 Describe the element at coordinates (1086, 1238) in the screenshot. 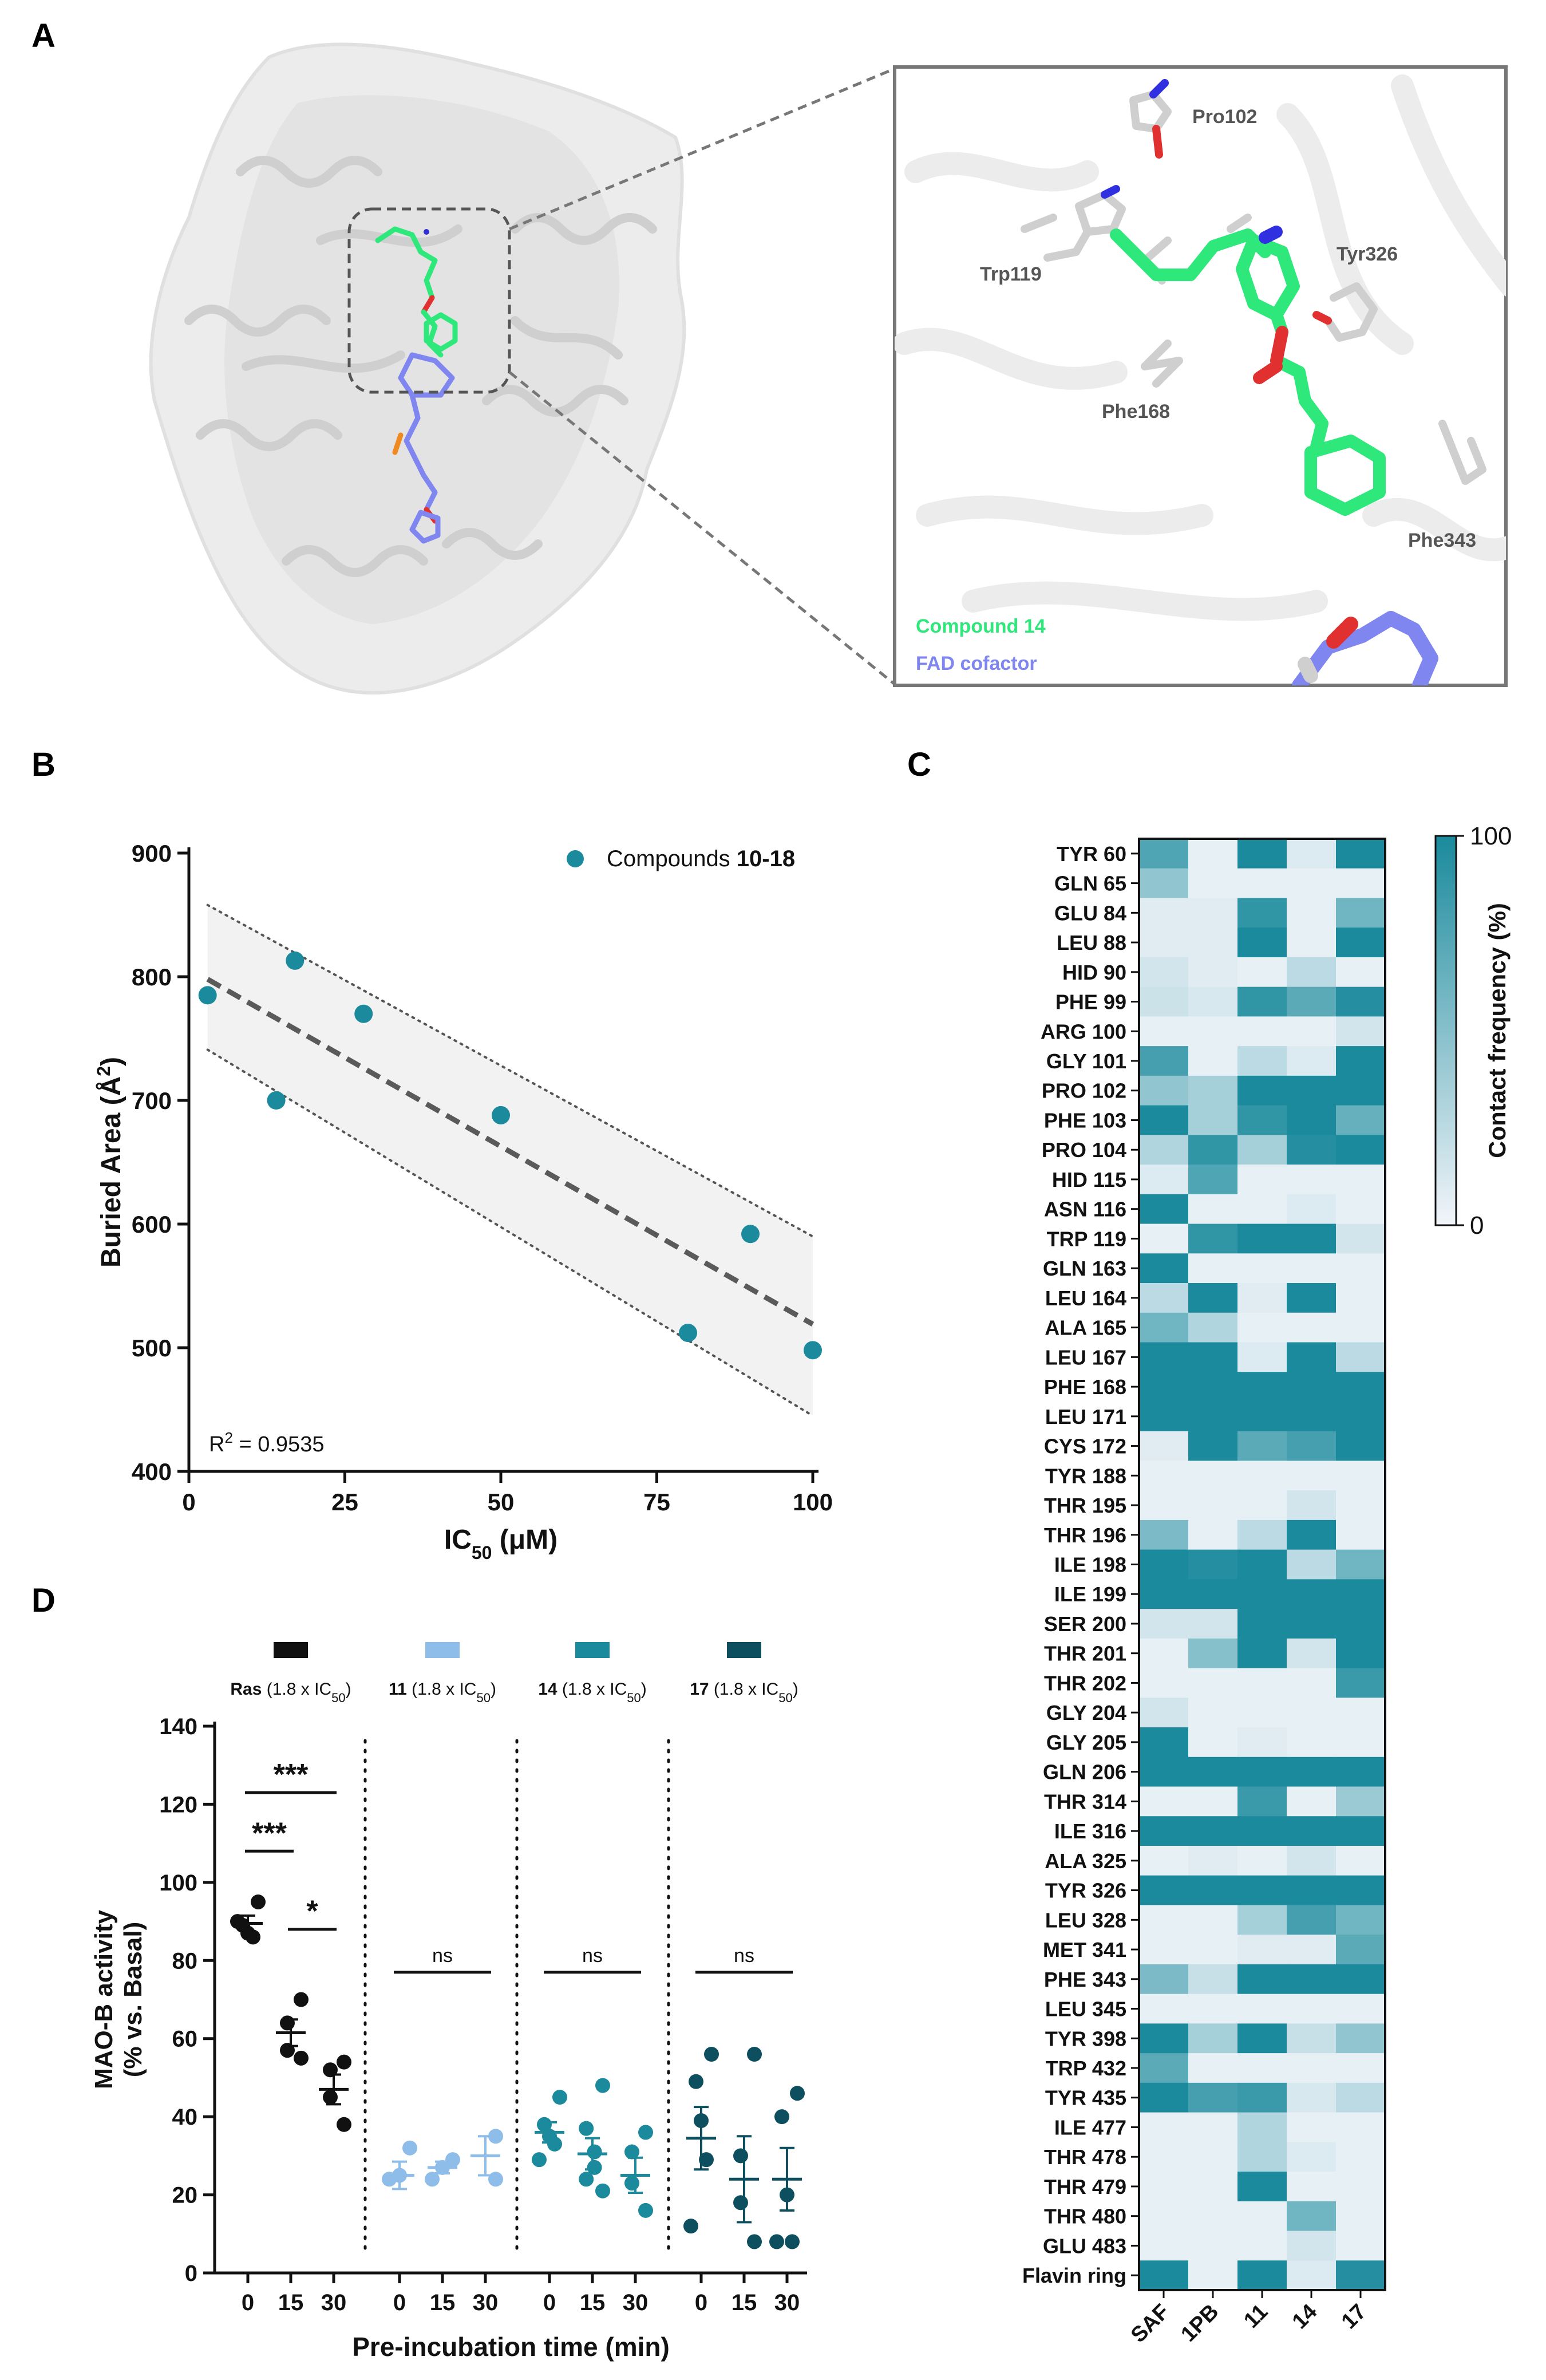

I see `row-label: TRP 119` at that location.